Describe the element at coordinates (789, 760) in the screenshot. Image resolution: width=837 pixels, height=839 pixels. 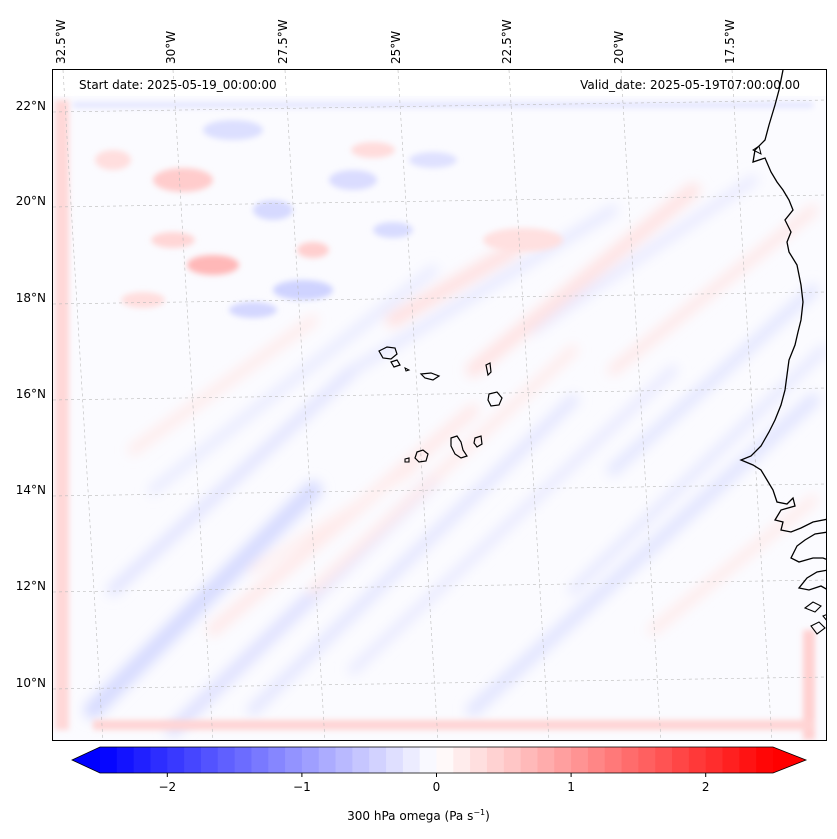
I see `colorbar-extend-max` at that location.